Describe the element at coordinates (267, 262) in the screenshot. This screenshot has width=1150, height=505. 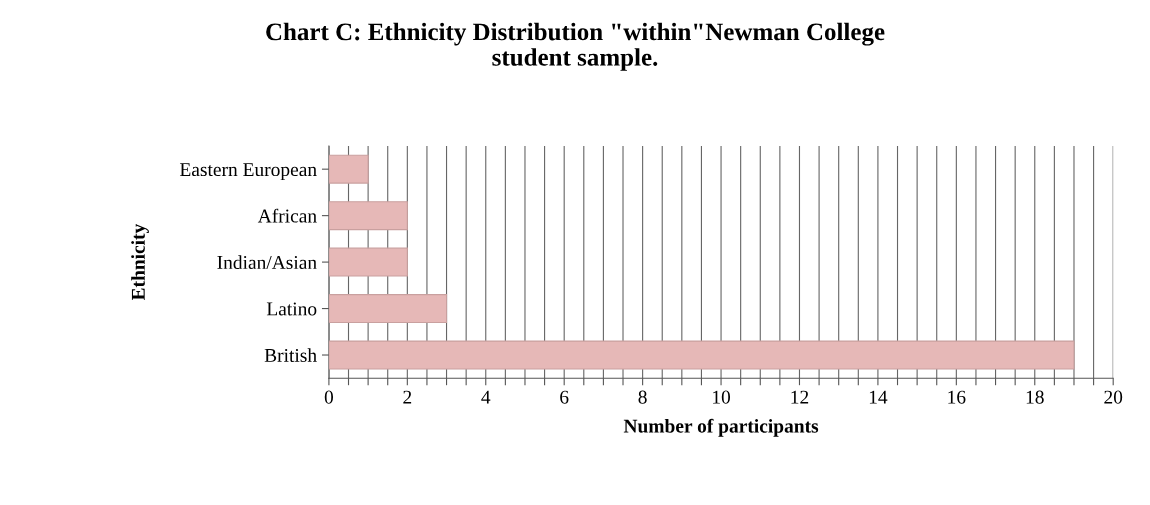
I see `y-tick-label: Indian/Asian` at that location.